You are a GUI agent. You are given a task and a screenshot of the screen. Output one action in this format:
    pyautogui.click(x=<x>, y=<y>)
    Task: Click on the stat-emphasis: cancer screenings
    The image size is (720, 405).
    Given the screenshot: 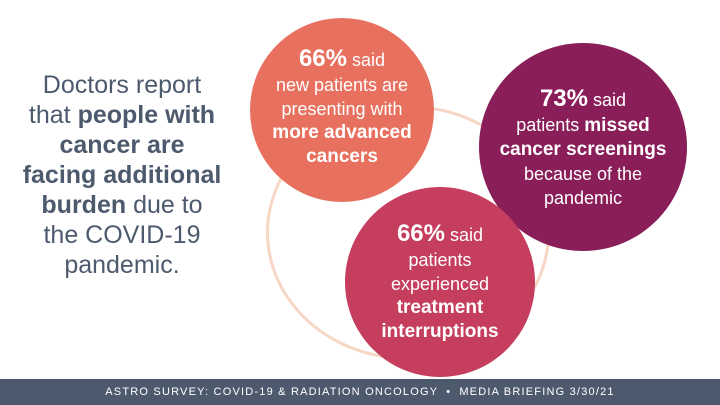 What is the action you would take?
    pyautogui.click(x=583, y=149)
    